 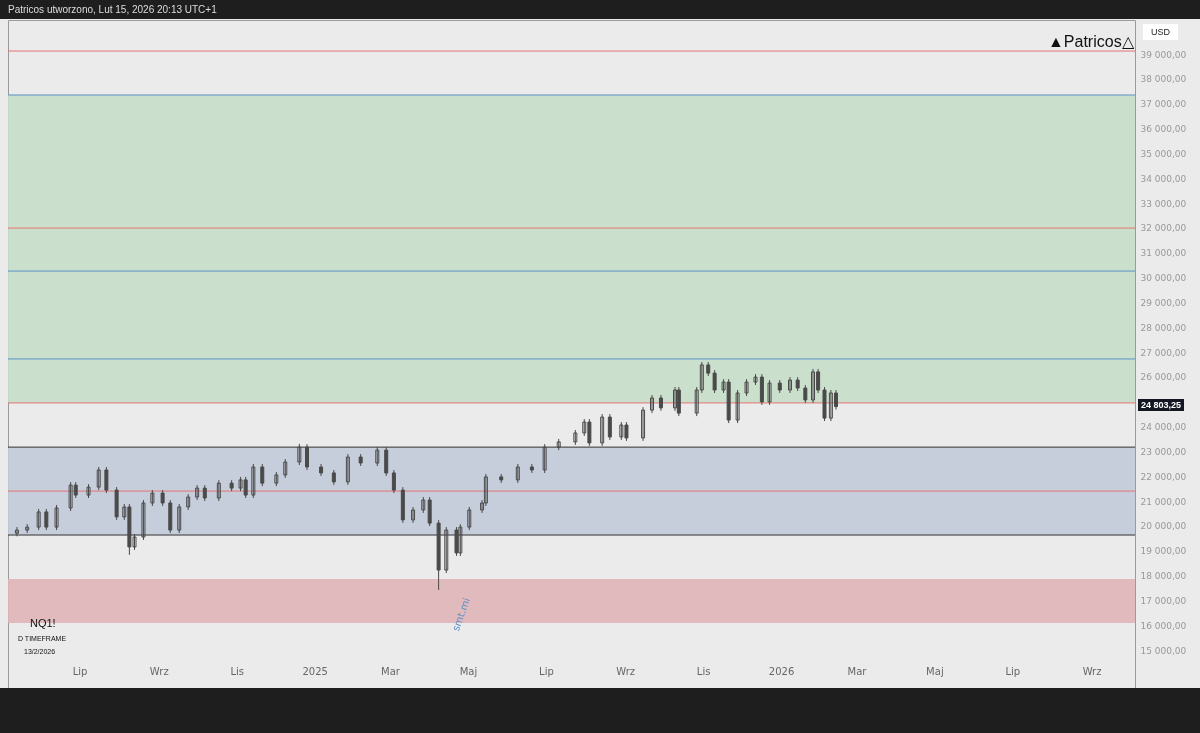 I want to click on y-tick-label: 30 000,00, so click(x=1163, y=278).